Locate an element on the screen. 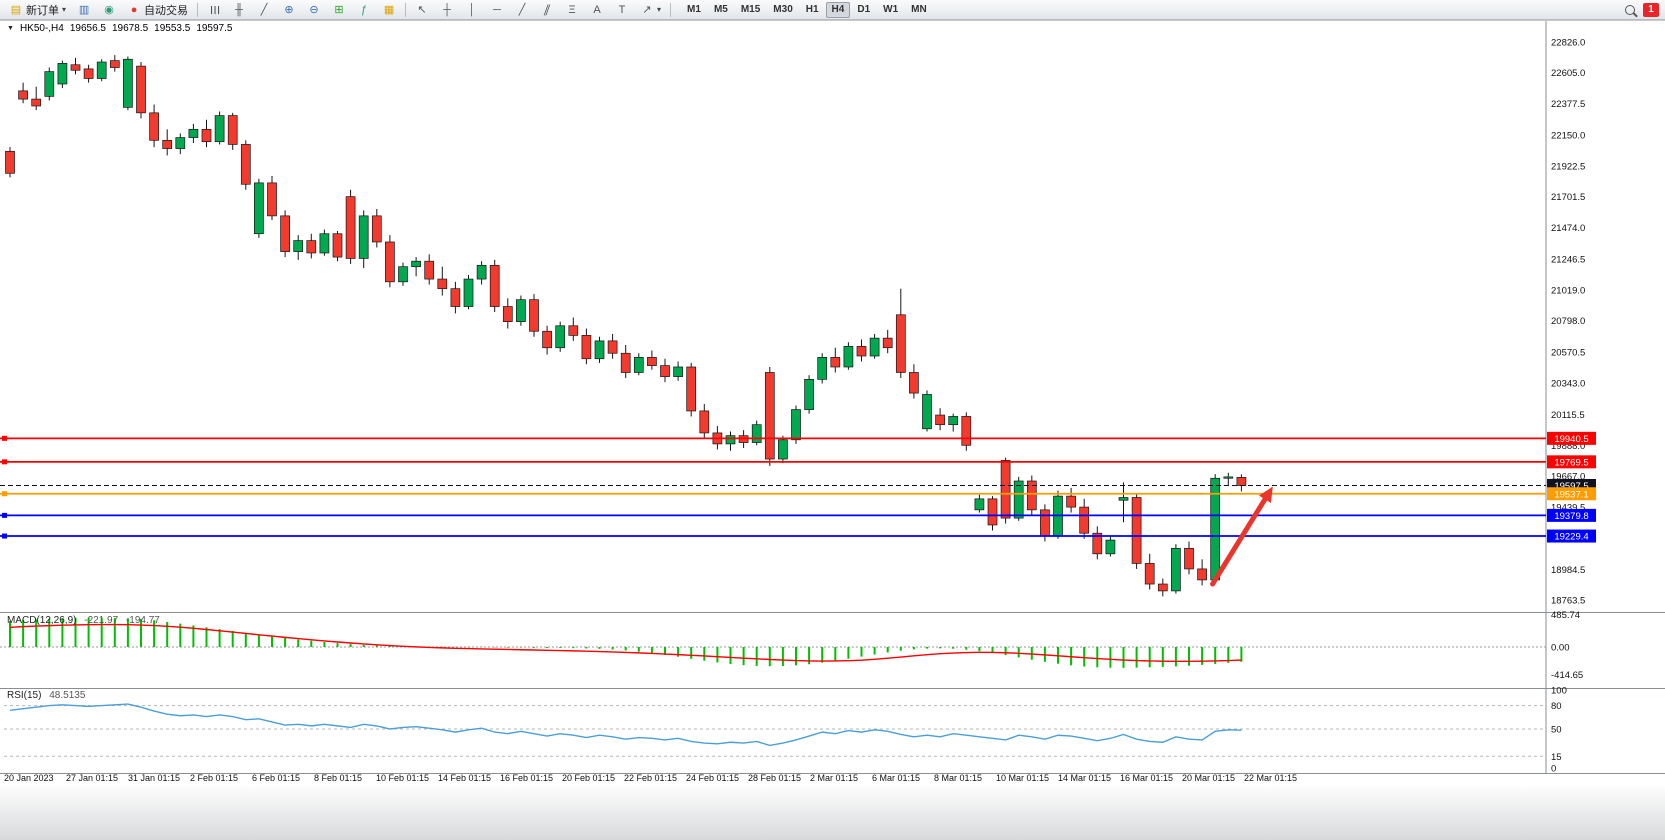 The width and height of the screenshot is (1665, 840). label-tool-button: T is located at coordinates (622, 9).